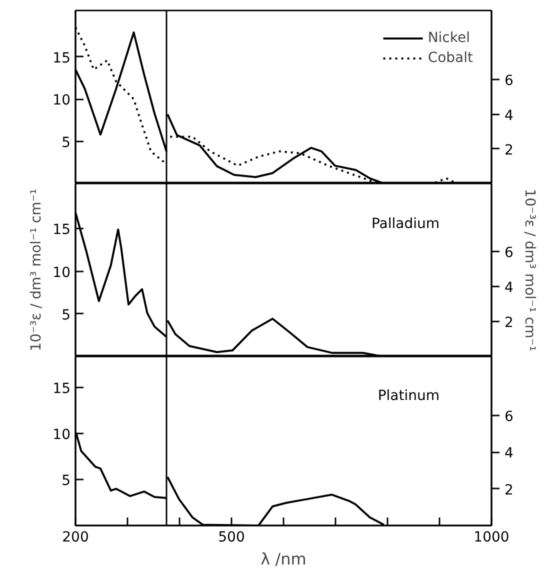 The width and height of the screenshot is (546, 579). Describe the element at coordinates (36, 270) in the screenshot. I see `y-axis-title: 10⁻³ε / dm³ mol⁻¹ cm⁻¹` at that location.